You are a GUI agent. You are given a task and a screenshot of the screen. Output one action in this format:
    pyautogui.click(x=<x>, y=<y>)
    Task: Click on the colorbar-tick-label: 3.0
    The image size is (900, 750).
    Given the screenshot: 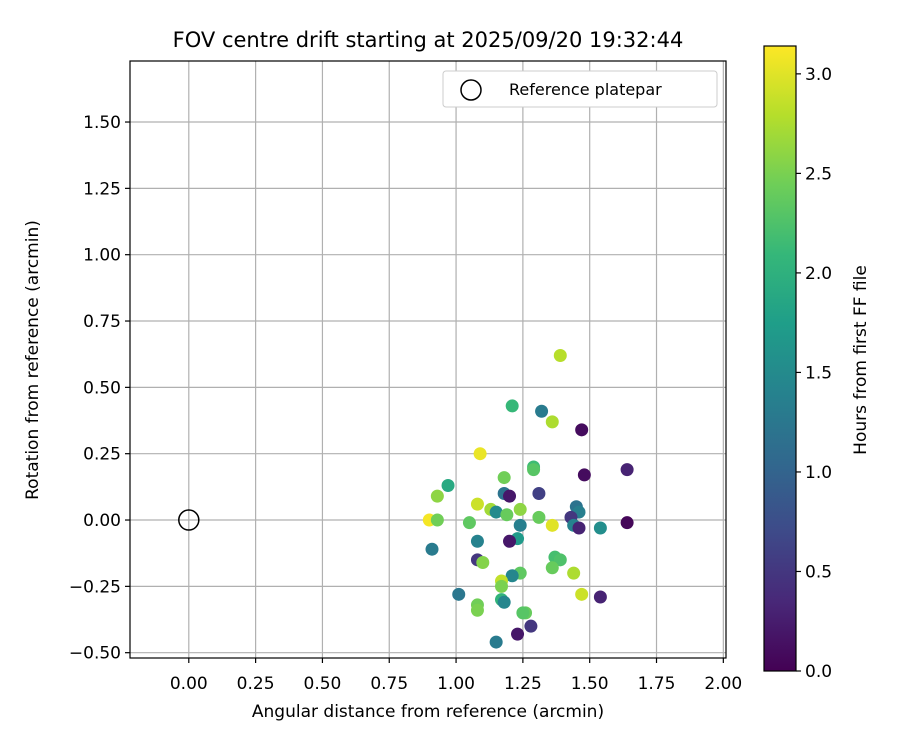 What is the action you would take?
    pyautogui.click(x=818, y=75)
    